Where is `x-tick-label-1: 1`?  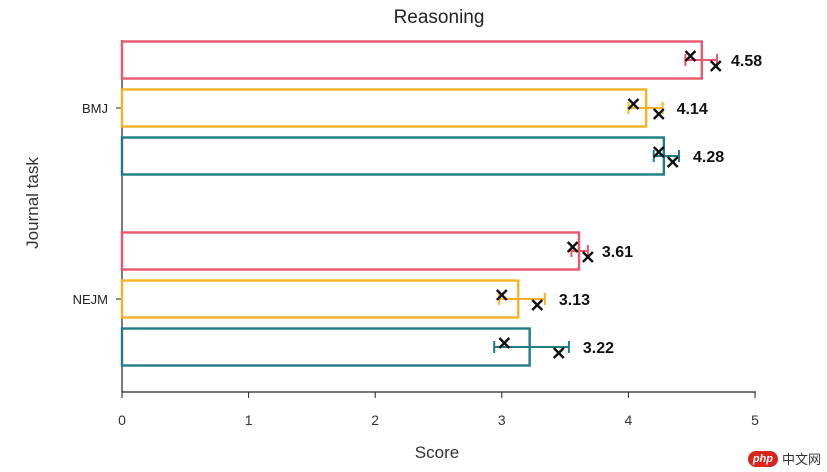
x-tick-label-1: 1 is located at coordinates (249, 420).